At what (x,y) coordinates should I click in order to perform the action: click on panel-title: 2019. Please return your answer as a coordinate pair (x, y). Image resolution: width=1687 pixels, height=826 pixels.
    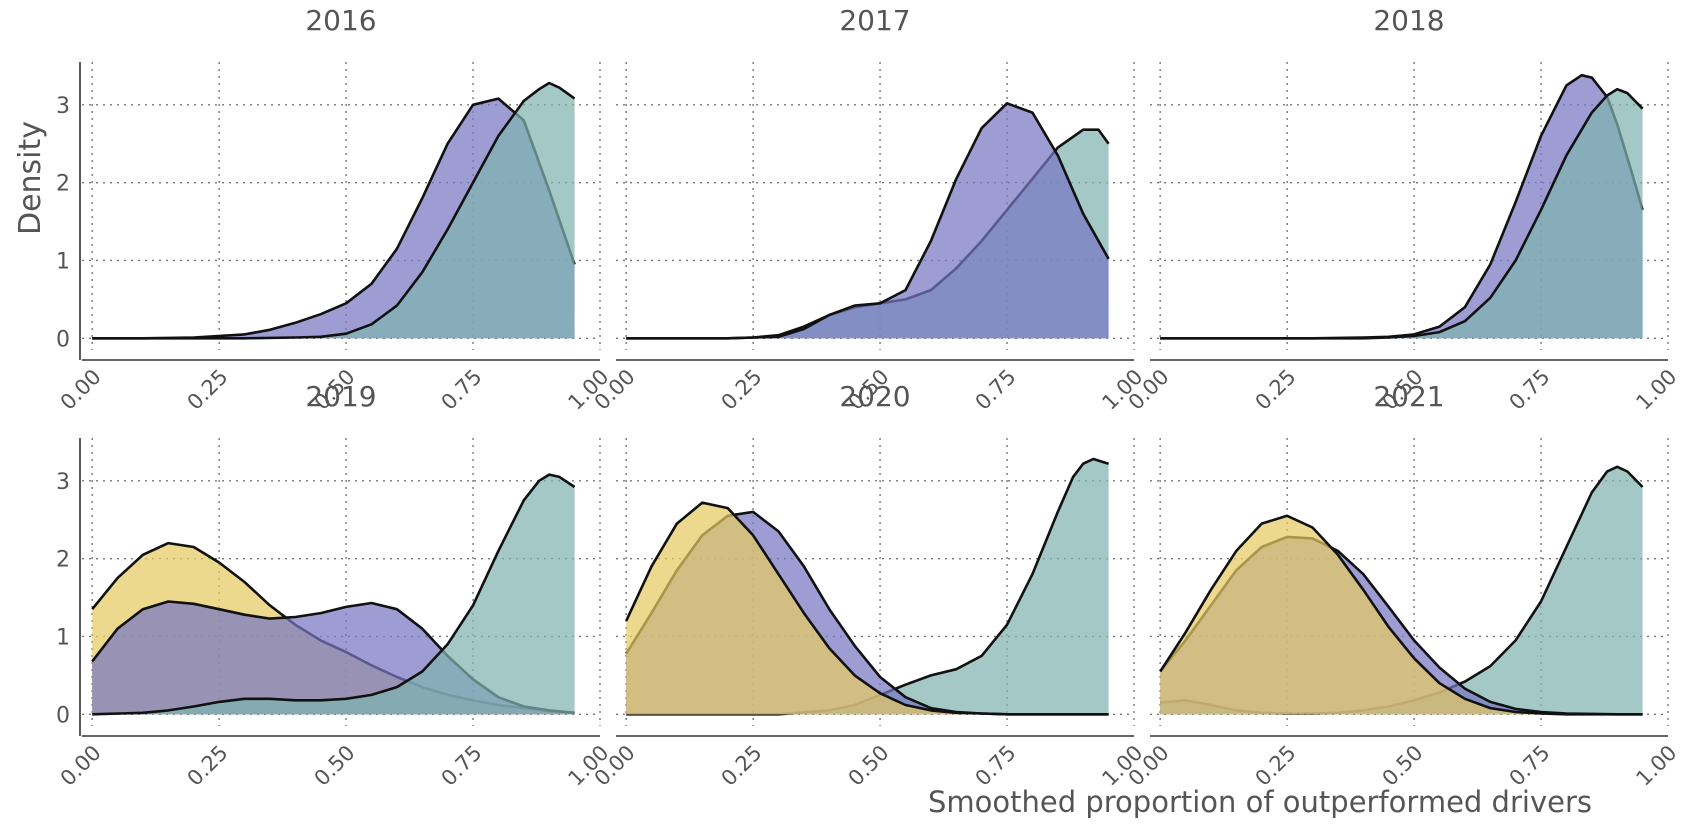
    Looking at the image, I should click on (340, 396).